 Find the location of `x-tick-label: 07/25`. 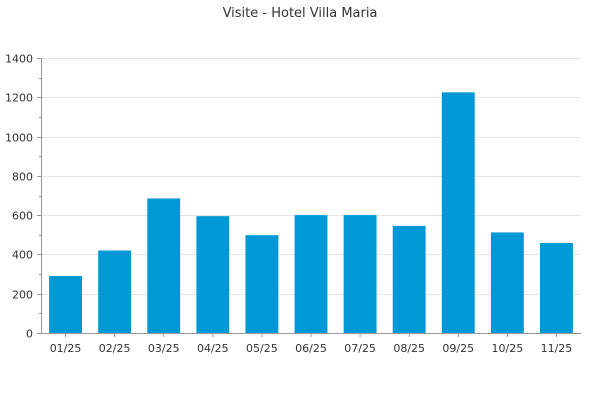

x-tick-label: 07/25 is located at coordinates (360, 348).